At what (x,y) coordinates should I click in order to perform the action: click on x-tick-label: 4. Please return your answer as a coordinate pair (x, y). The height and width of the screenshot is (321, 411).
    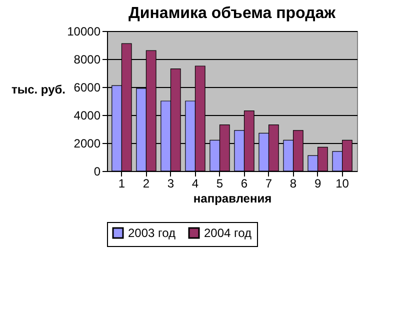
    Looking at the image, I should click on (195, 183).